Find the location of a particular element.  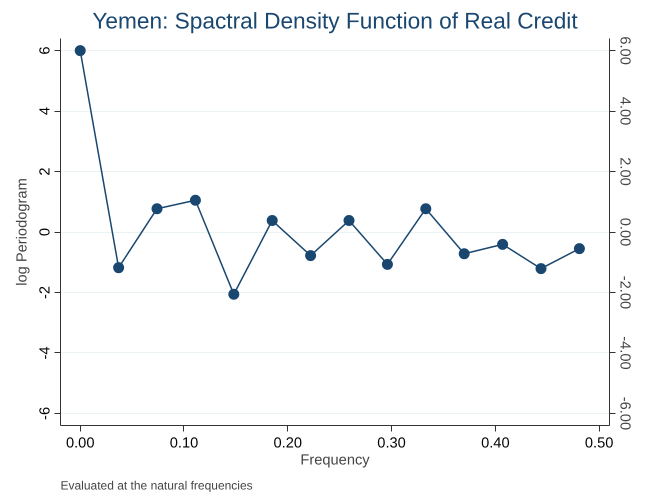

x-tick-label: 0.50 is located at coordinates (599, 444).